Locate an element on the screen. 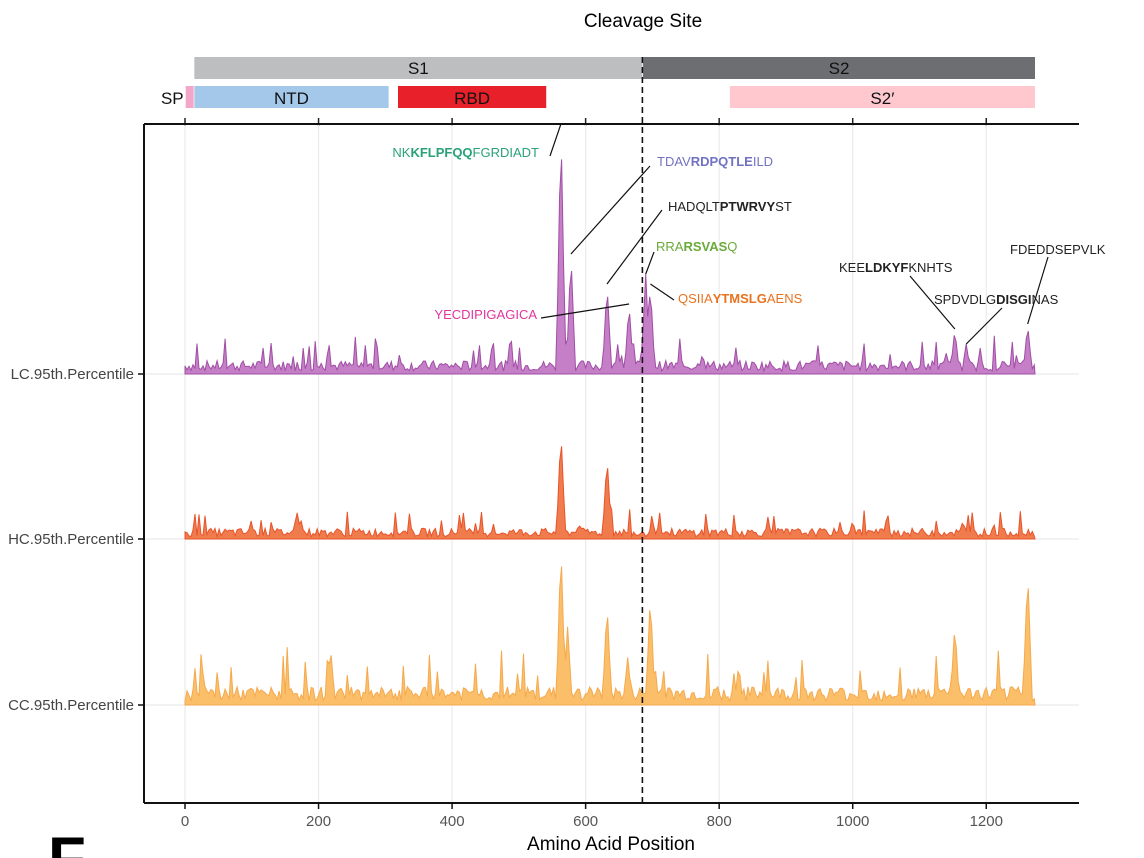 The image size is (1144, 858). annotation-span: DISGI is located at coordinates (1013, 299).